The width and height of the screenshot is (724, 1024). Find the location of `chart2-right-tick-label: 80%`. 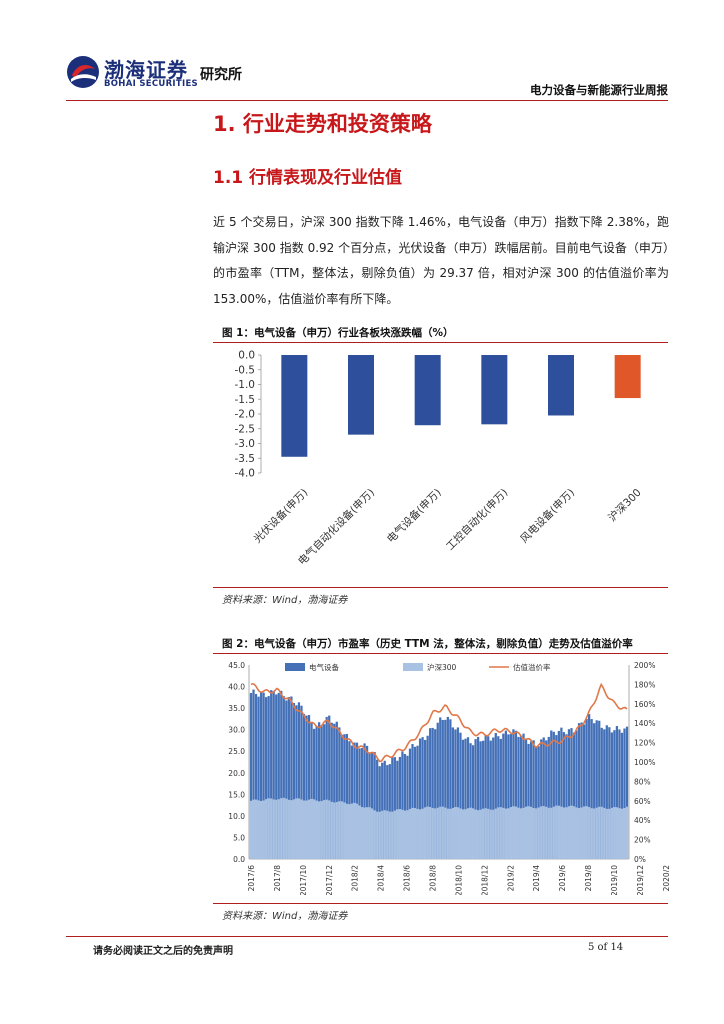

chart2-right-tick-label: 80% is located at coordinates (642, 781).